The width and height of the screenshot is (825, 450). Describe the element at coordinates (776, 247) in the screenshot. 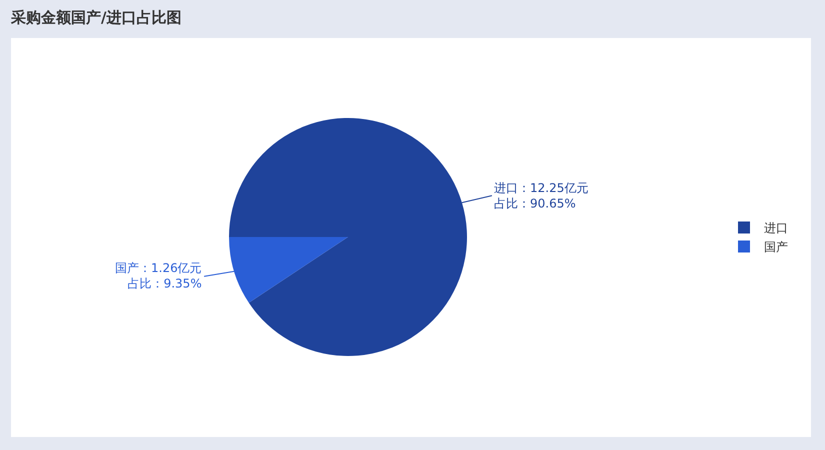

I see `legend-label: 国产` at that location.